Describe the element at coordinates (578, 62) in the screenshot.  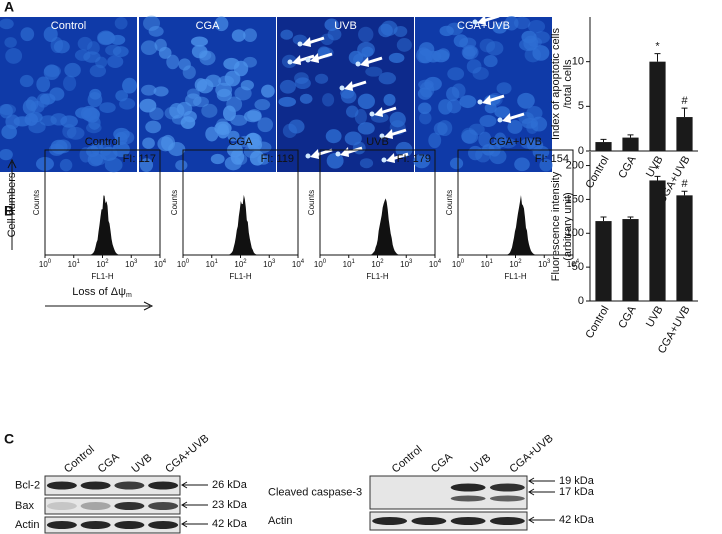
I see `y-tick-label: 10` at that location.